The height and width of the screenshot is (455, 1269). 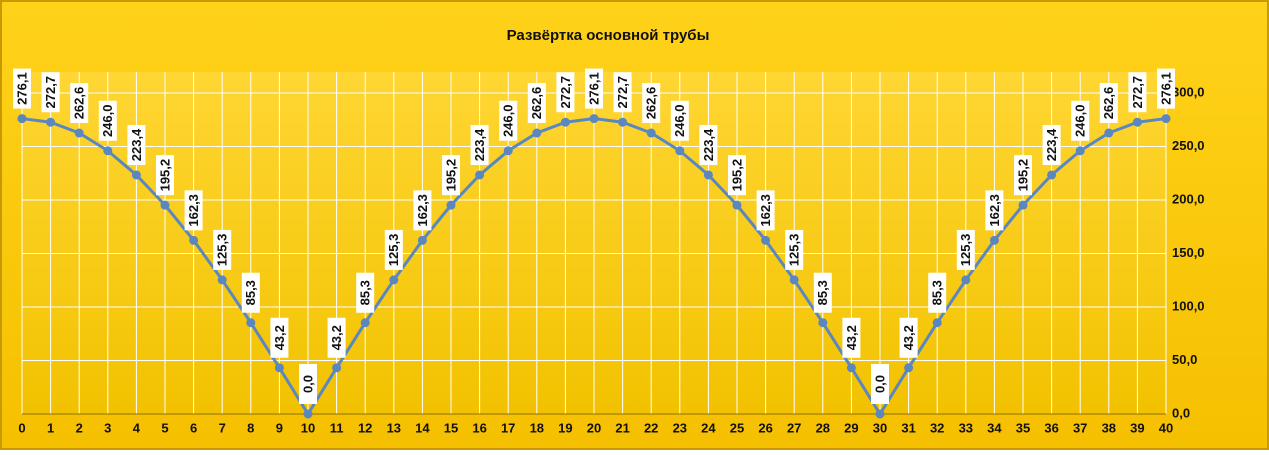 I want to click on x-tick-label: 37, so click(x=1080, y=427).